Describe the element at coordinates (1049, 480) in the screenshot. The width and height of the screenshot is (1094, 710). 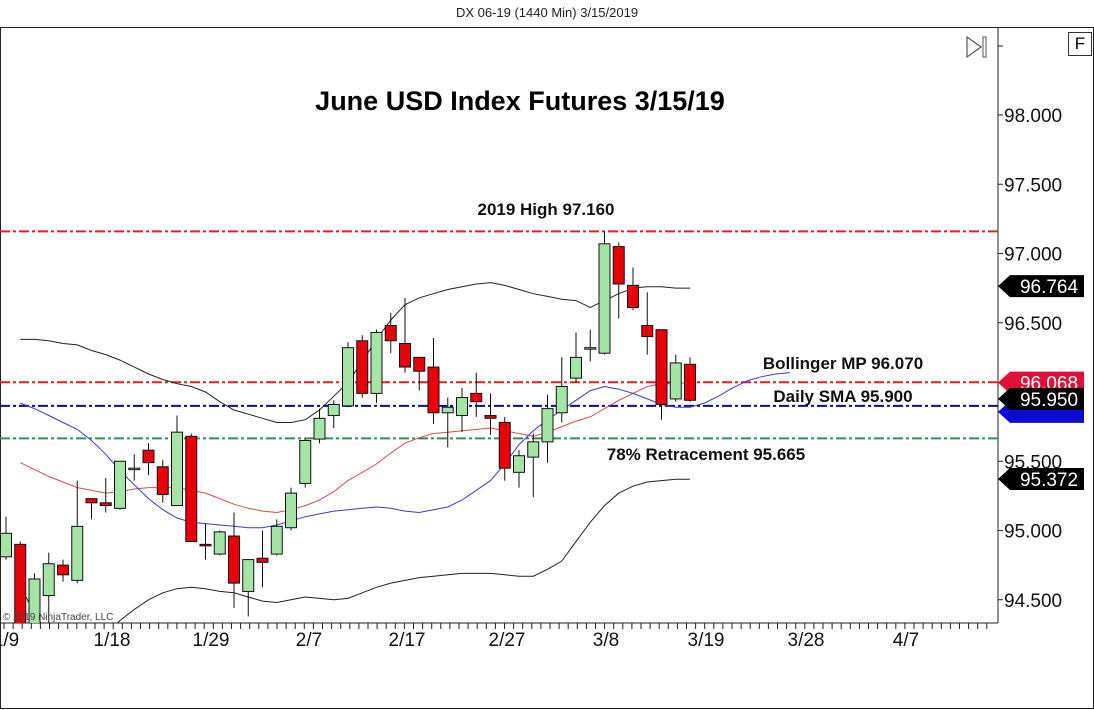
I see `price-marker-text: 95.372` at that location.